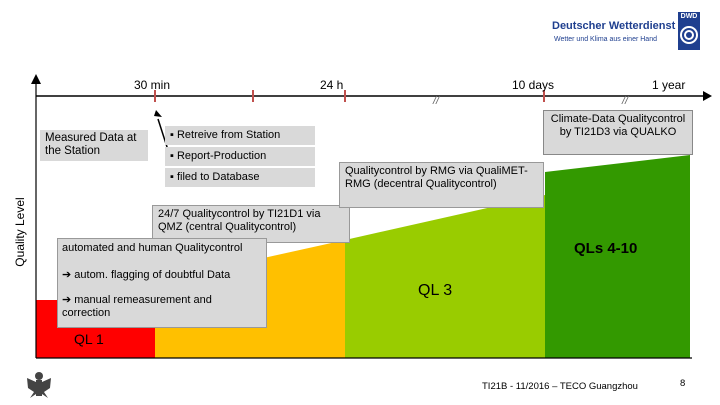  What do you see at coordinates (146, 275) in the screenshot?
I see `auto-flag-text: ➔ autom. flagging of doubtful Data` at bounding box center [146, 275].